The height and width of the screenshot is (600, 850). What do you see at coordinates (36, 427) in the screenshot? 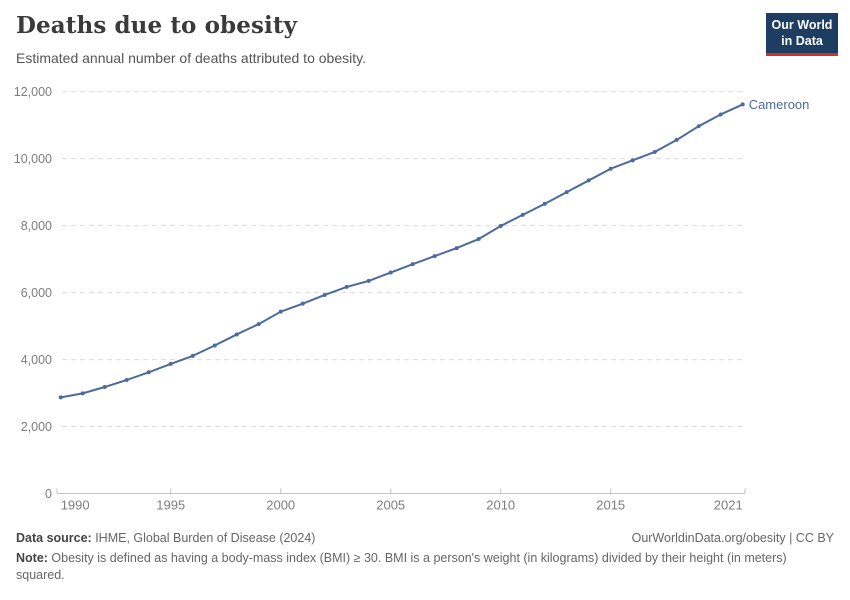
I see `y-axis-tick-label: 2,000` at bounding box center [36, 427].